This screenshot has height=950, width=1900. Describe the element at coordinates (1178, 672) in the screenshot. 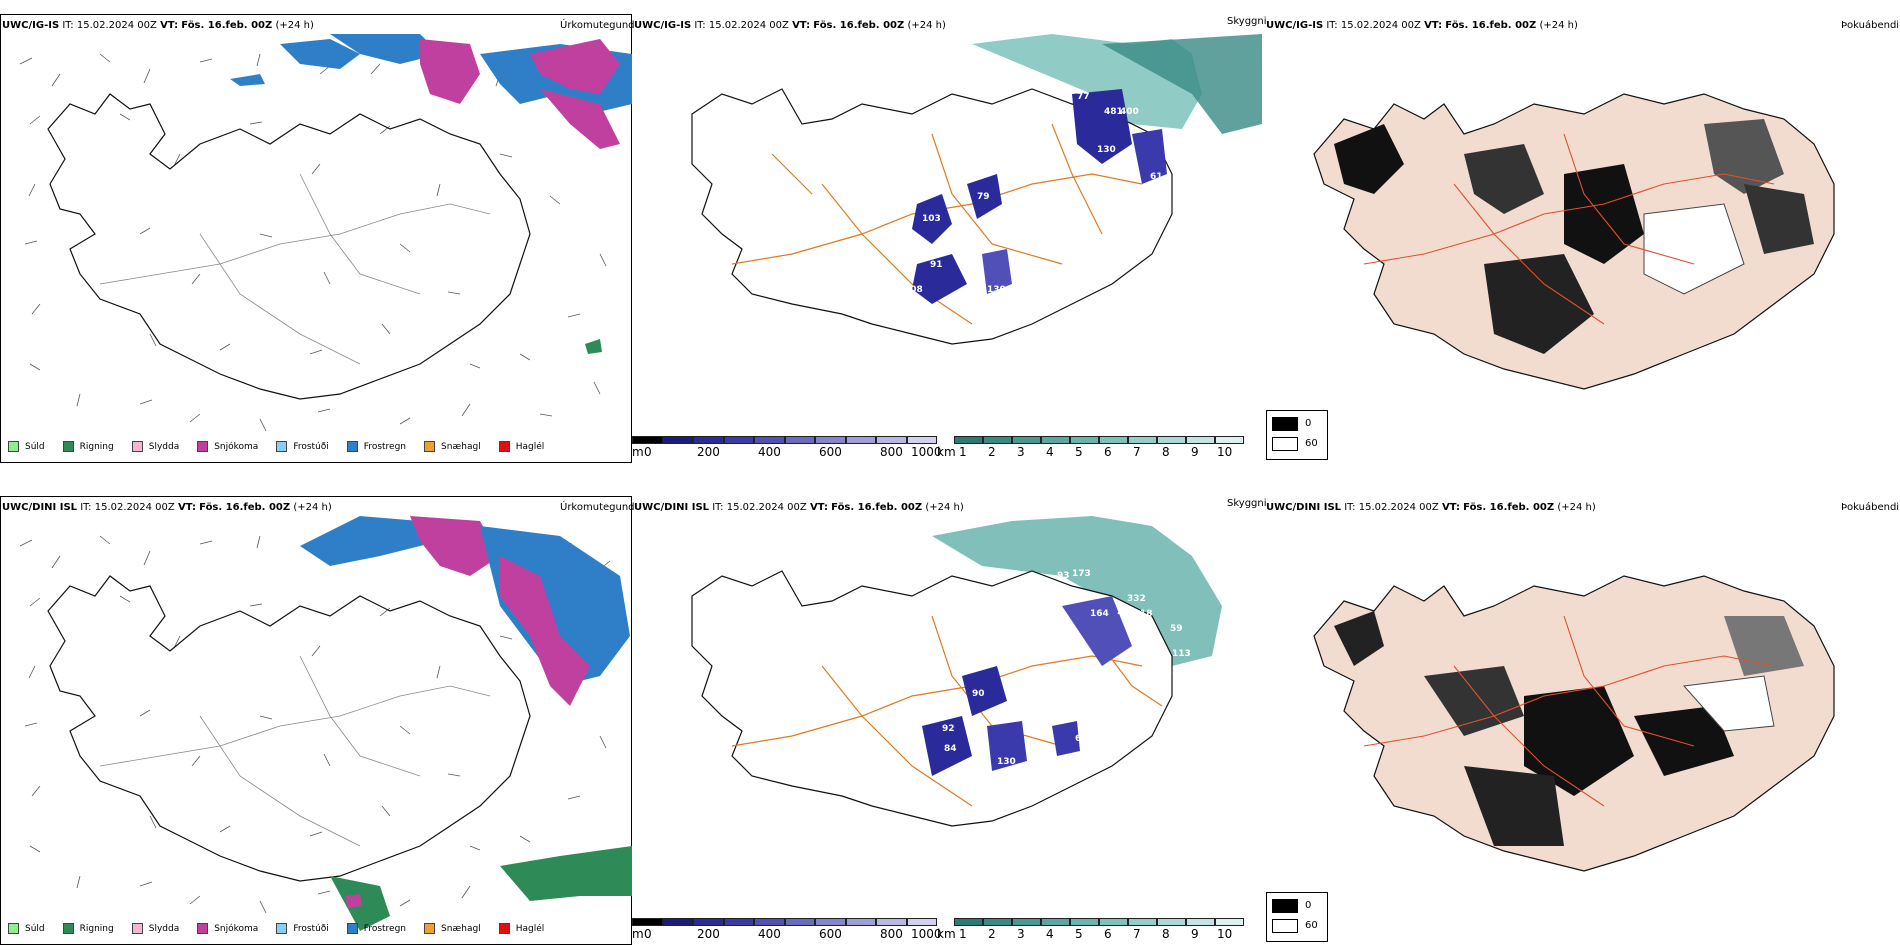

I see `map-value-label: 38` at that location.